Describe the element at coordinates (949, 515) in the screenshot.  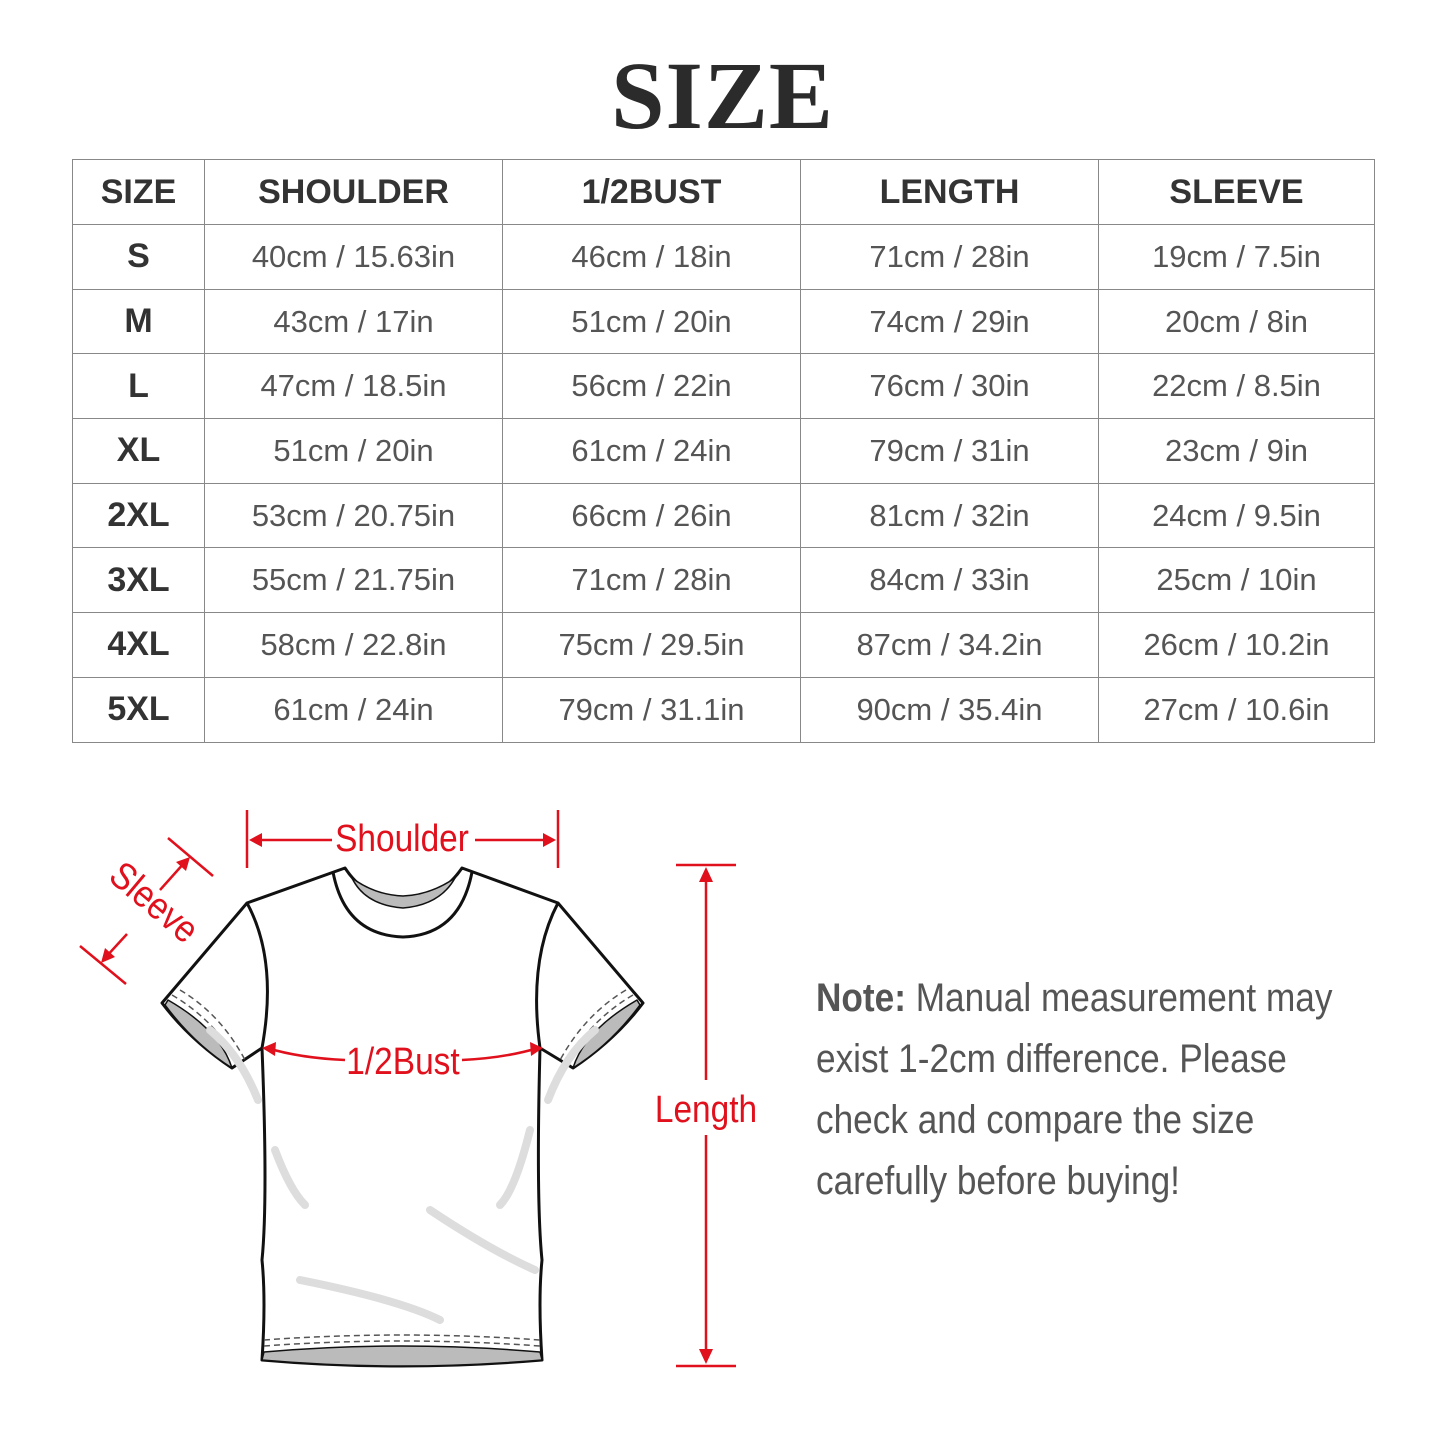
I see `measurement-cell: 81cm / 32in` at that location.